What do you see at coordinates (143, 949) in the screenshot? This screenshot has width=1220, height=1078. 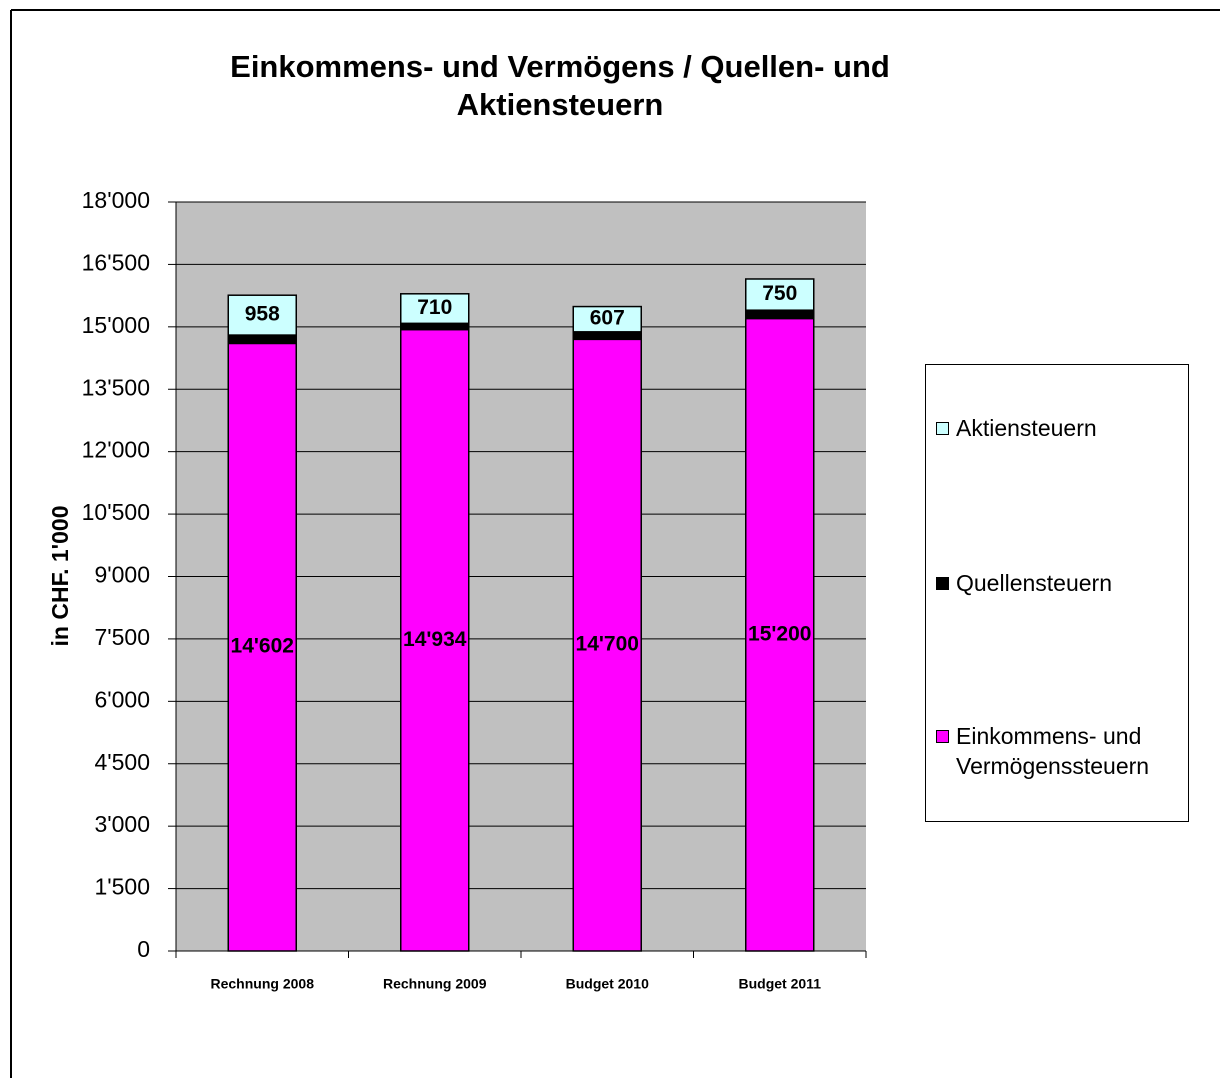 I see `y-tick-label: 0` at bounding box center [143, 949].